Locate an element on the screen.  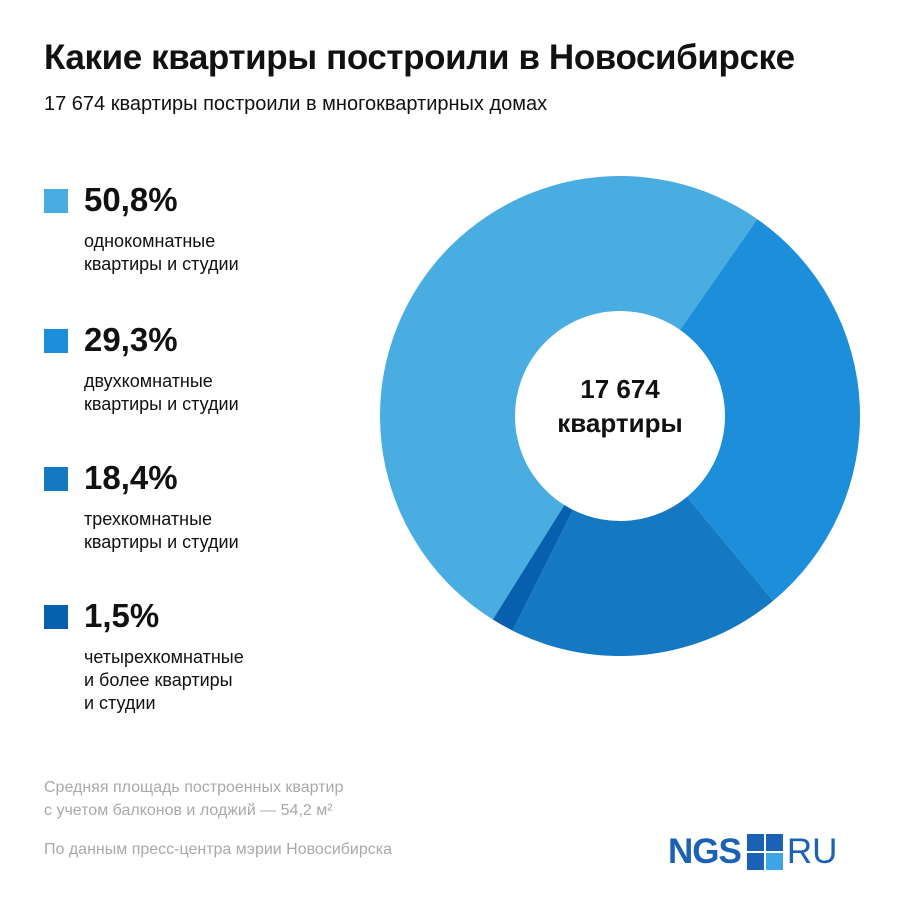
legend-label: однокомнатные квартиры и студии is located at coordinates (161, 252).